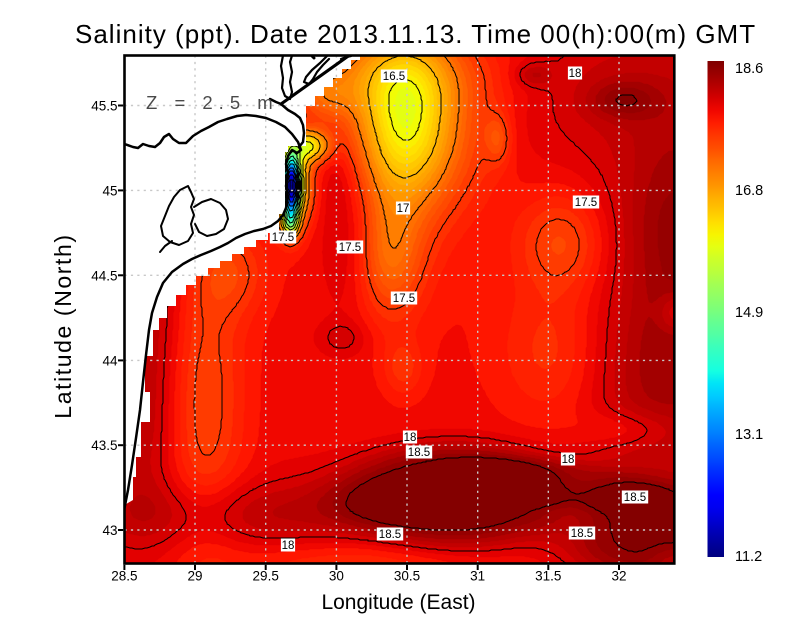  Describe the element at coordinates (477, 576) in the screenshot. I see `svg-text: 31` at that location.